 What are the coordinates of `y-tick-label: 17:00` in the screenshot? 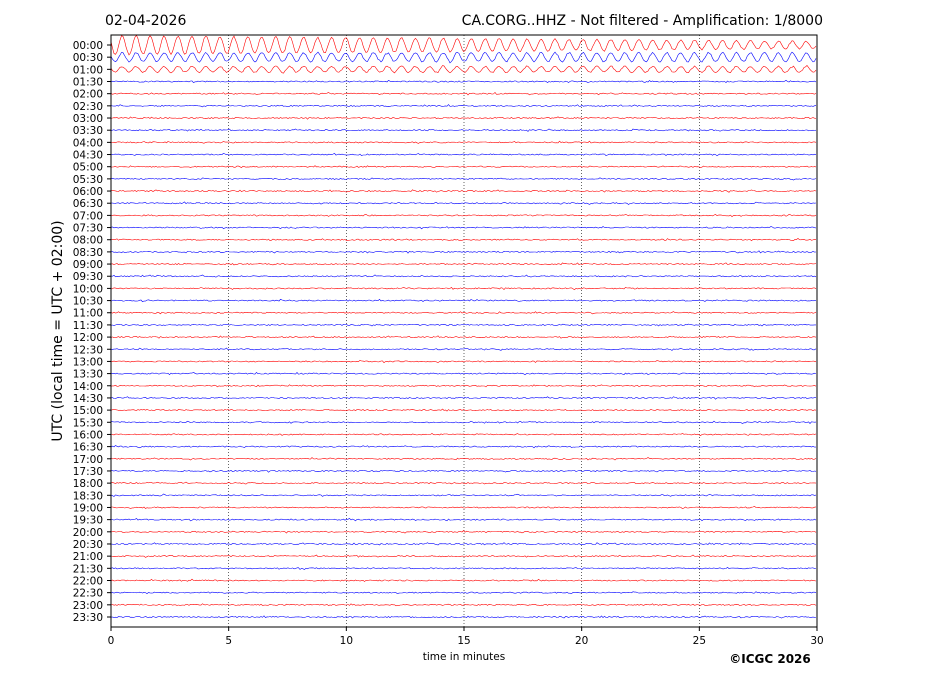 It's located at (88, 460).